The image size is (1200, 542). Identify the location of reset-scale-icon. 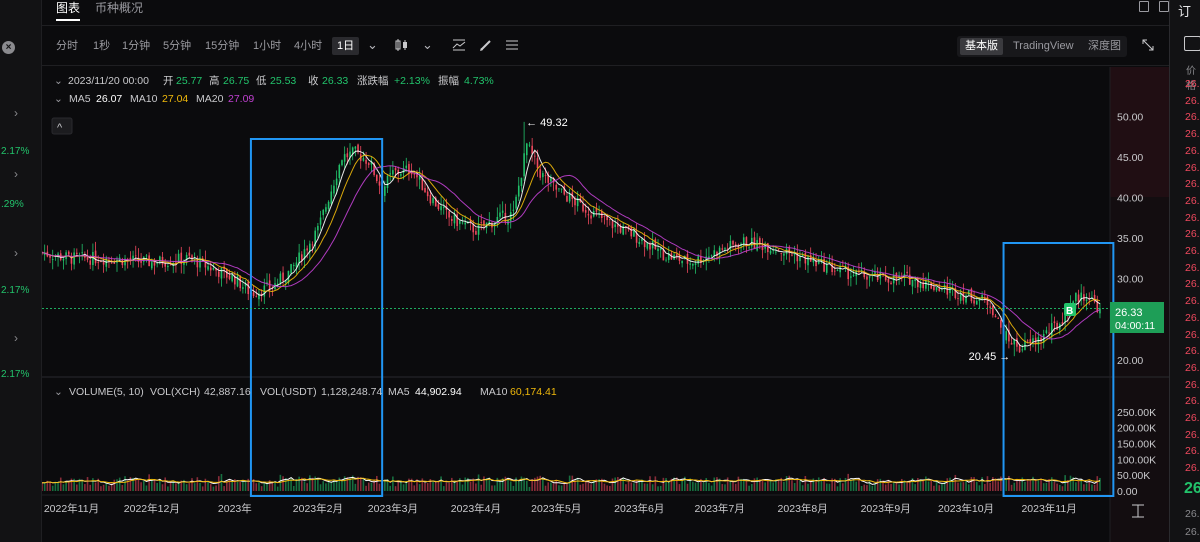
(1138, 511).